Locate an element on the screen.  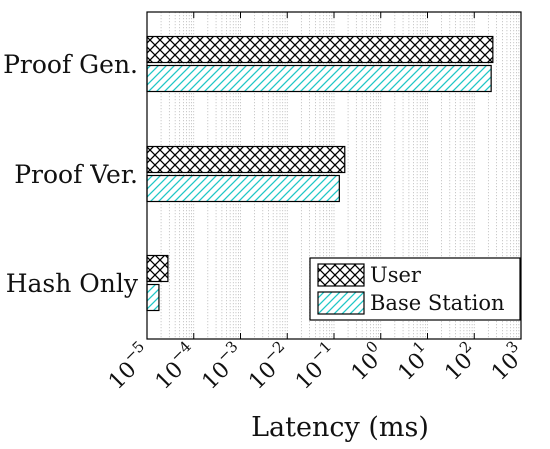
svg-text: 10−5 is located at coordinates (128, 365).